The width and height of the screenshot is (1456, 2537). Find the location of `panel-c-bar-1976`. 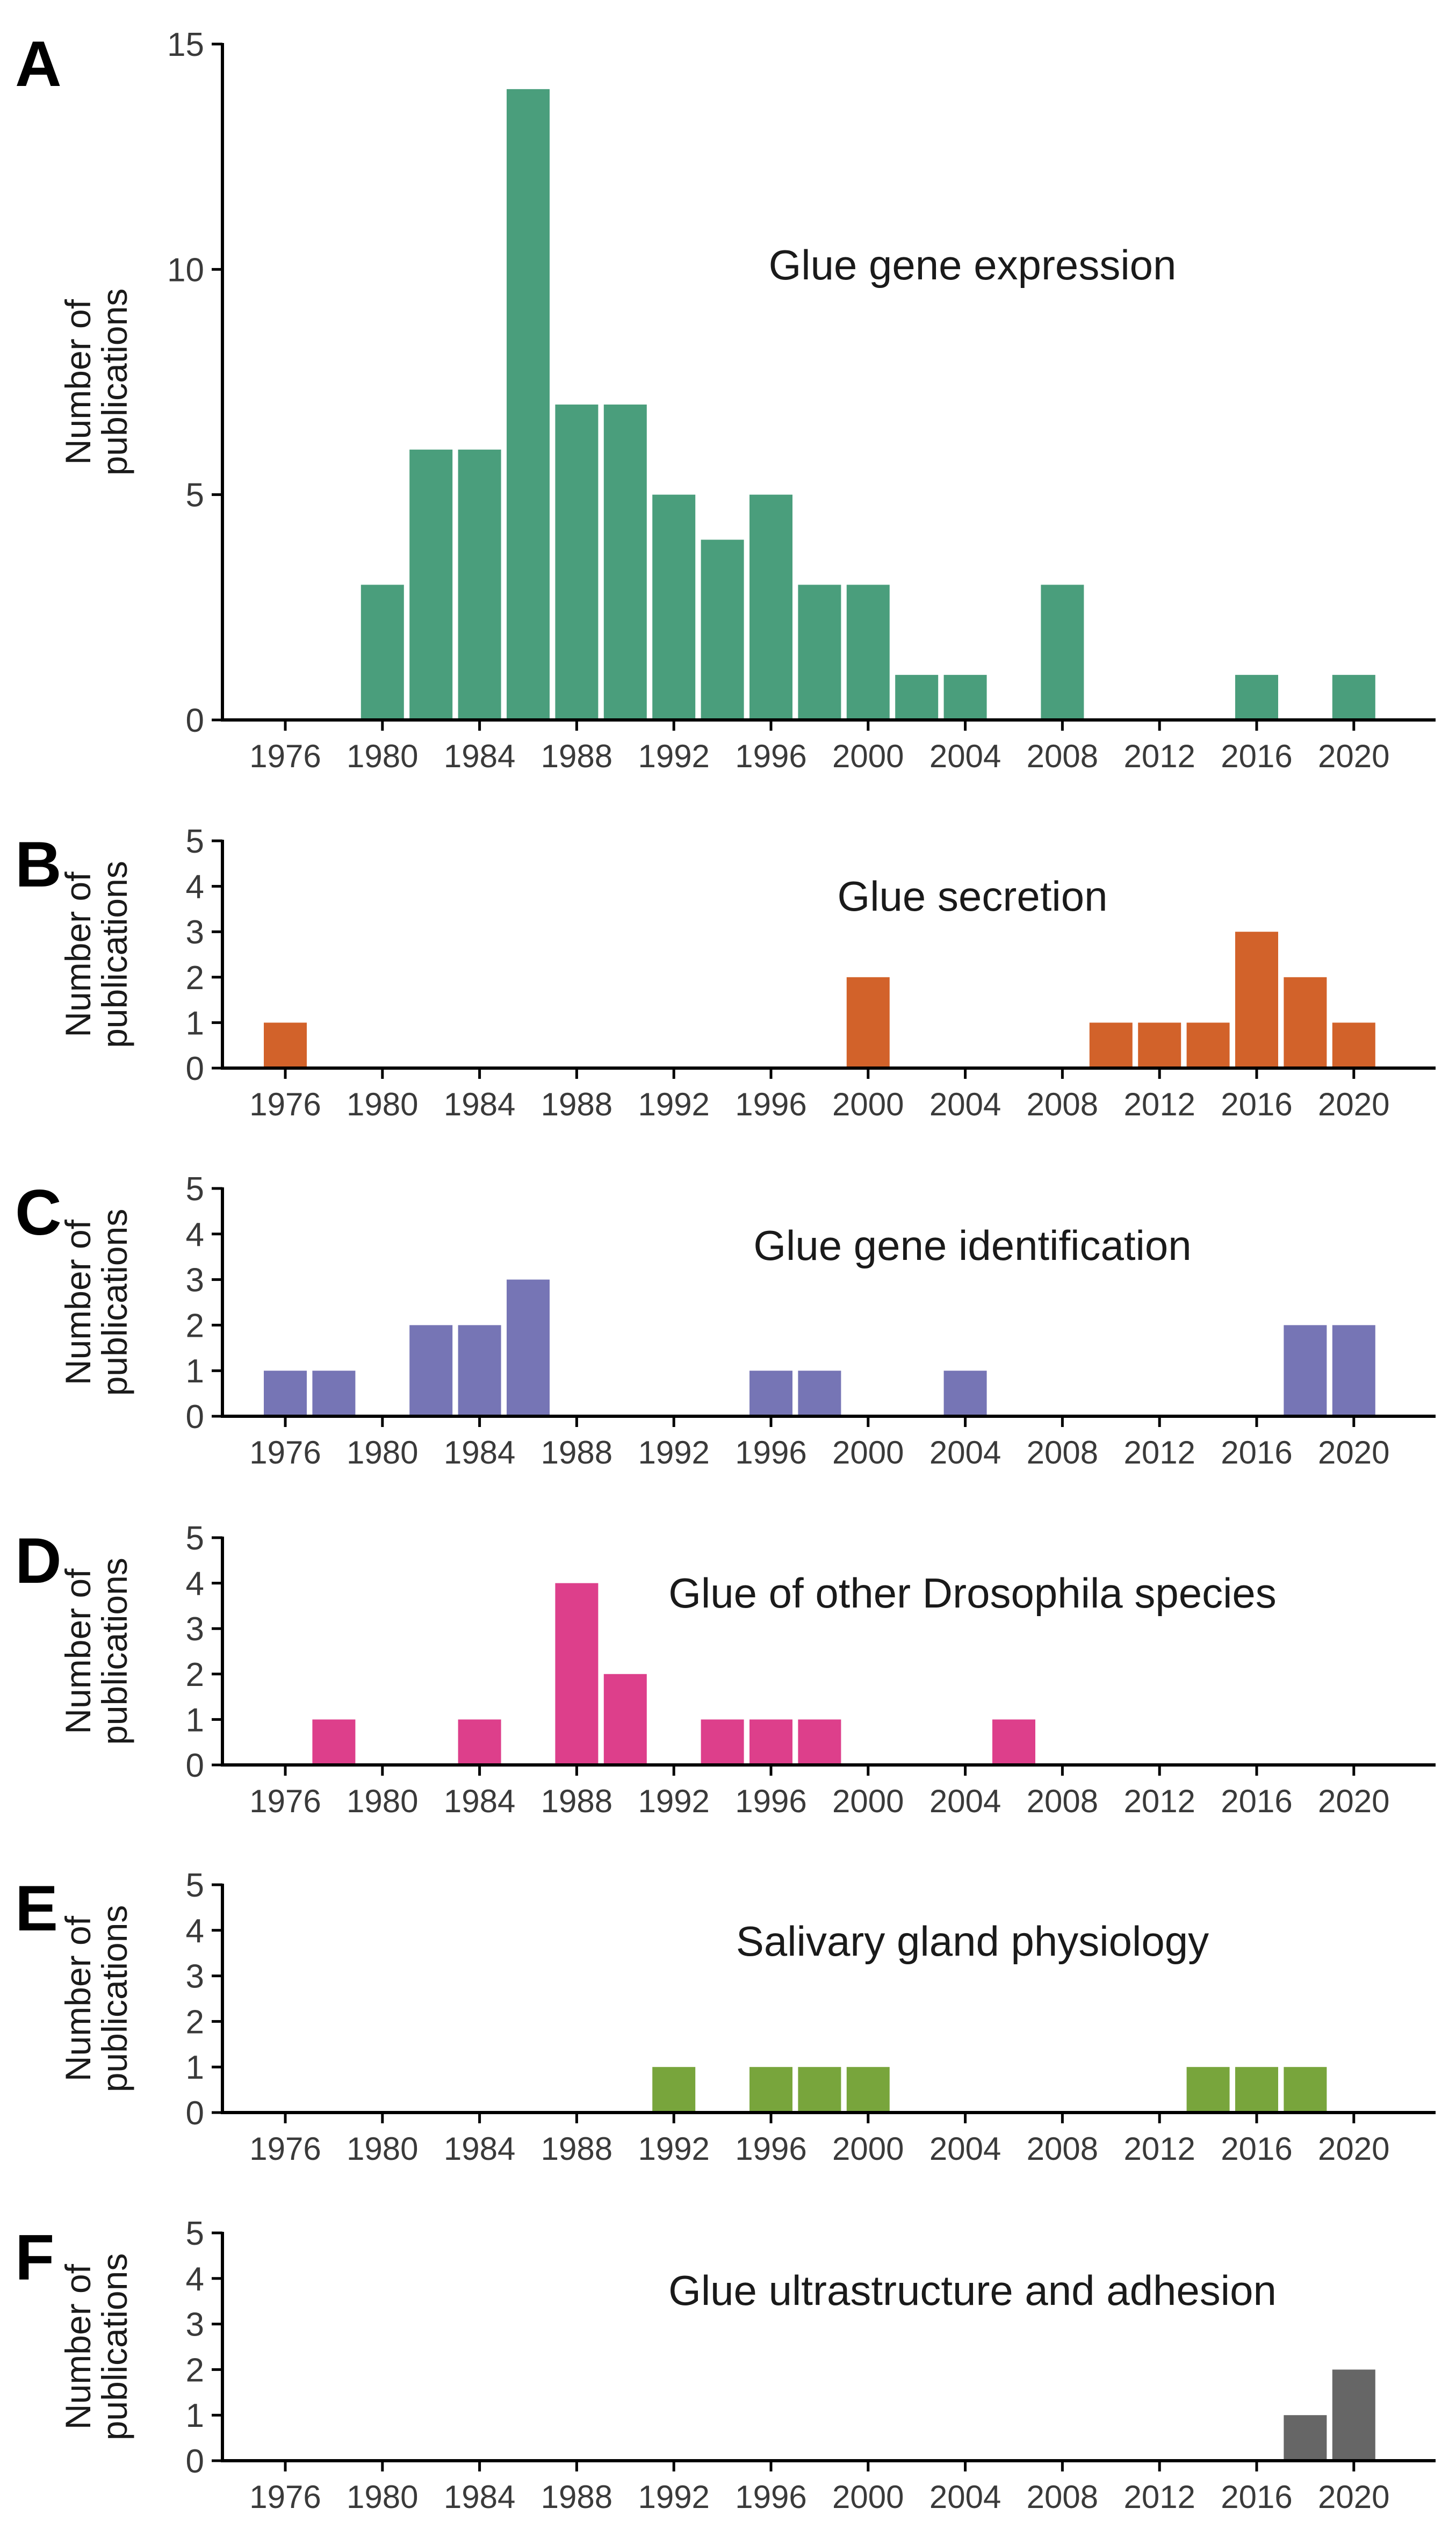

panel-c-bar-1976 is located at coordinates (285, 1394).